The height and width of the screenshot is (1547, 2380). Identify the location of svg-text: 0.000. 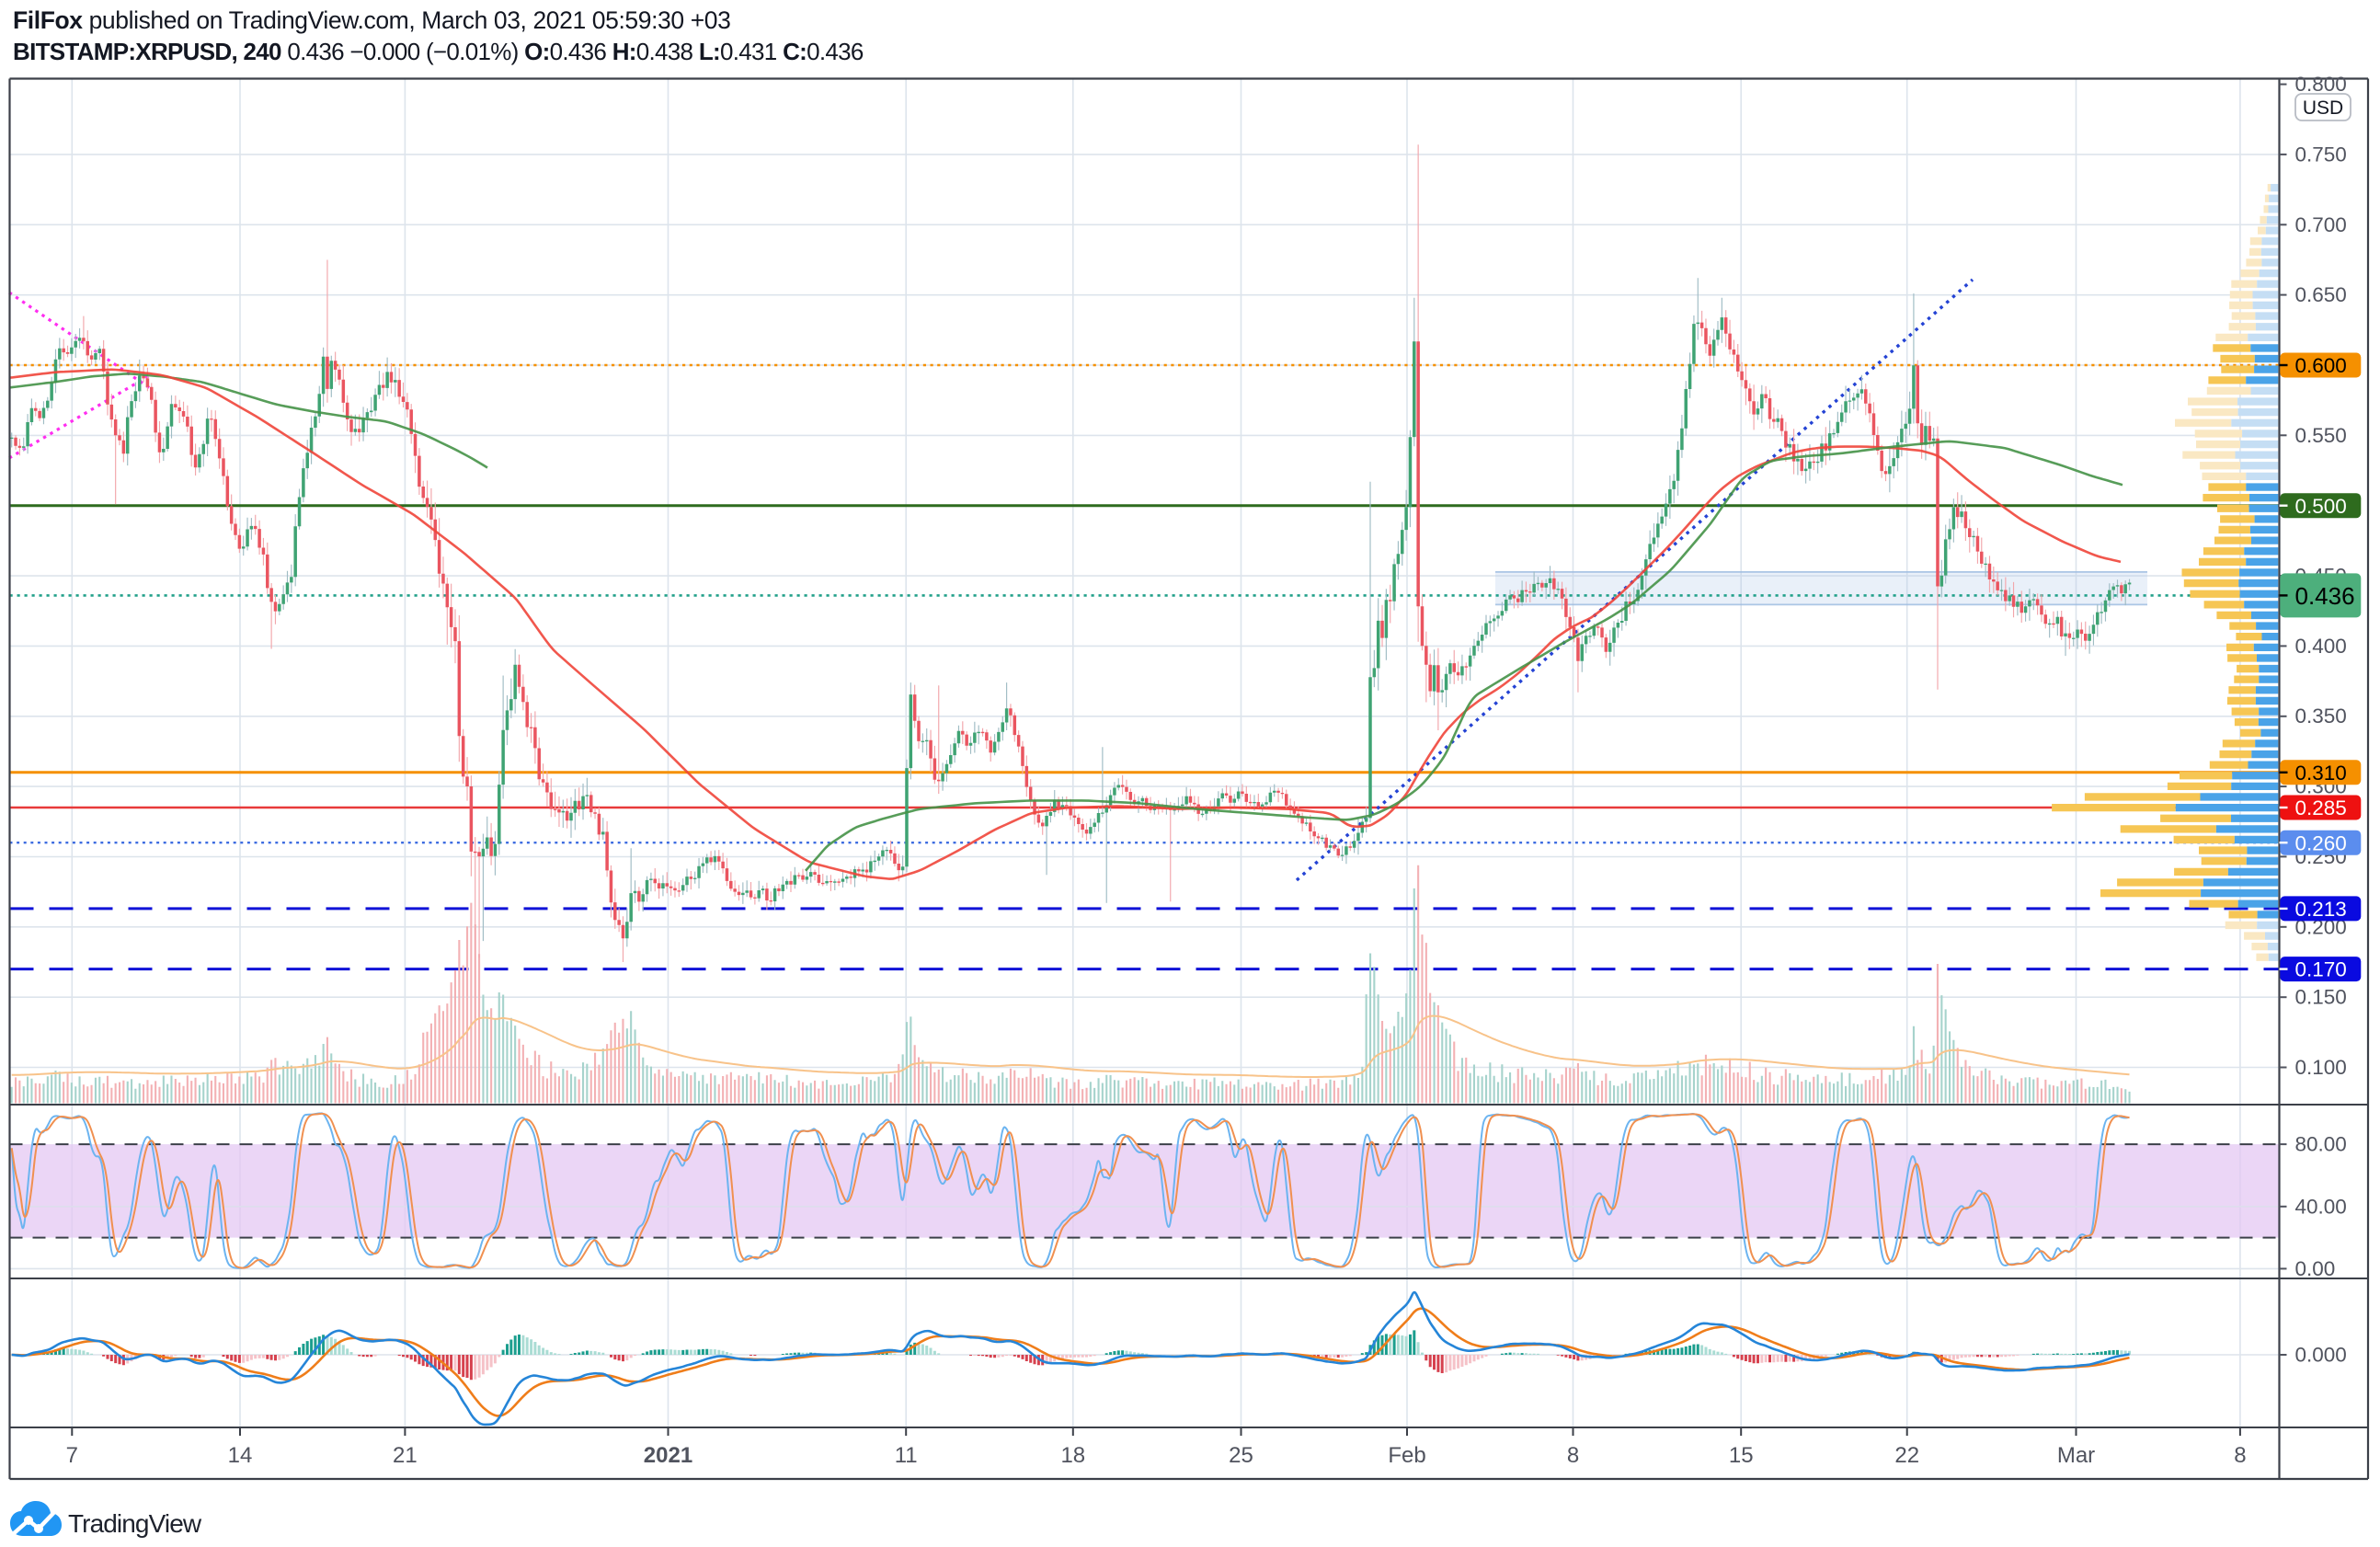
(2321, 1355).